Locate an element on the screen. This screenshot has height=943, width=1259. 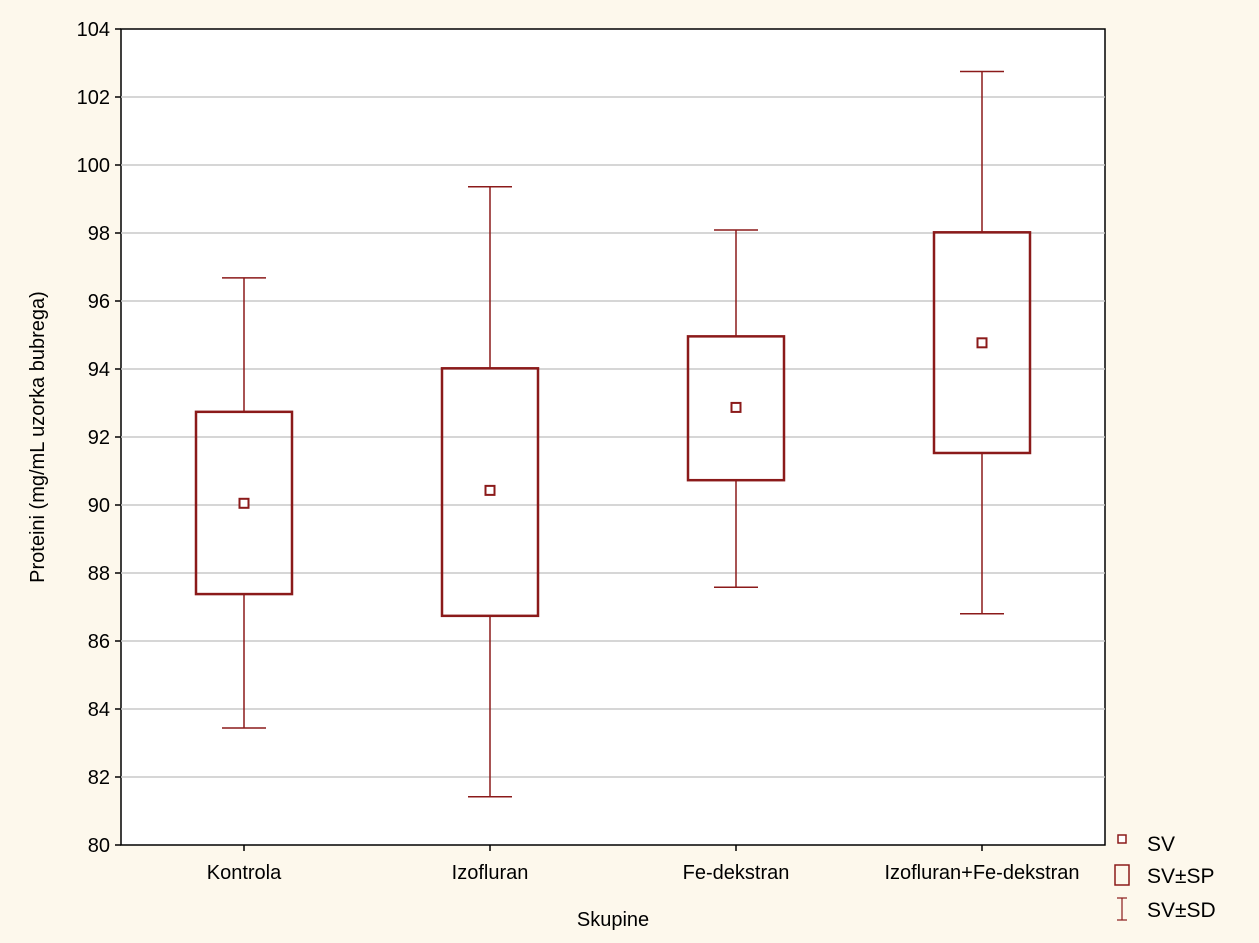
box-group-fe-dekstran is located at coordinates (736, 409).